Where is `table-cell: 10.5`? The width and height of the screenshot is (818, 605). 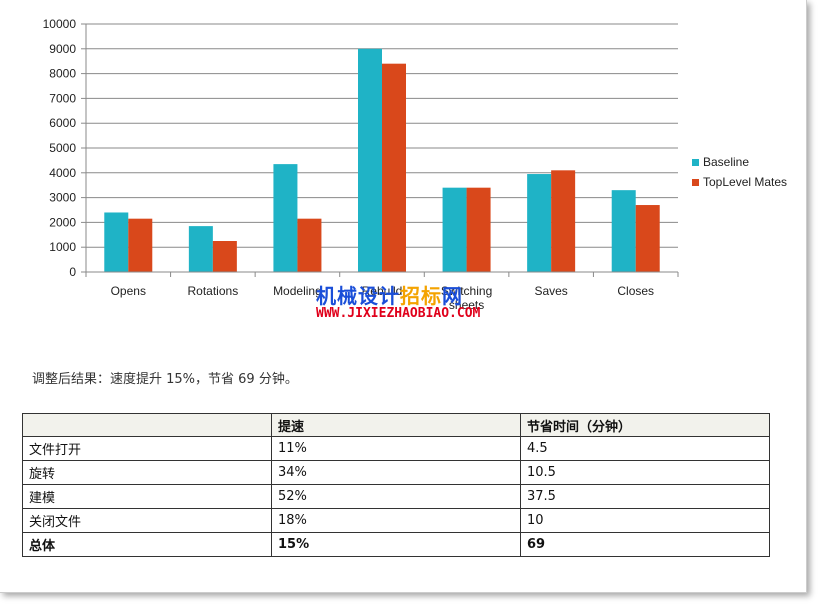
table-cell: 10.5 is located at coordinates (645, 472).